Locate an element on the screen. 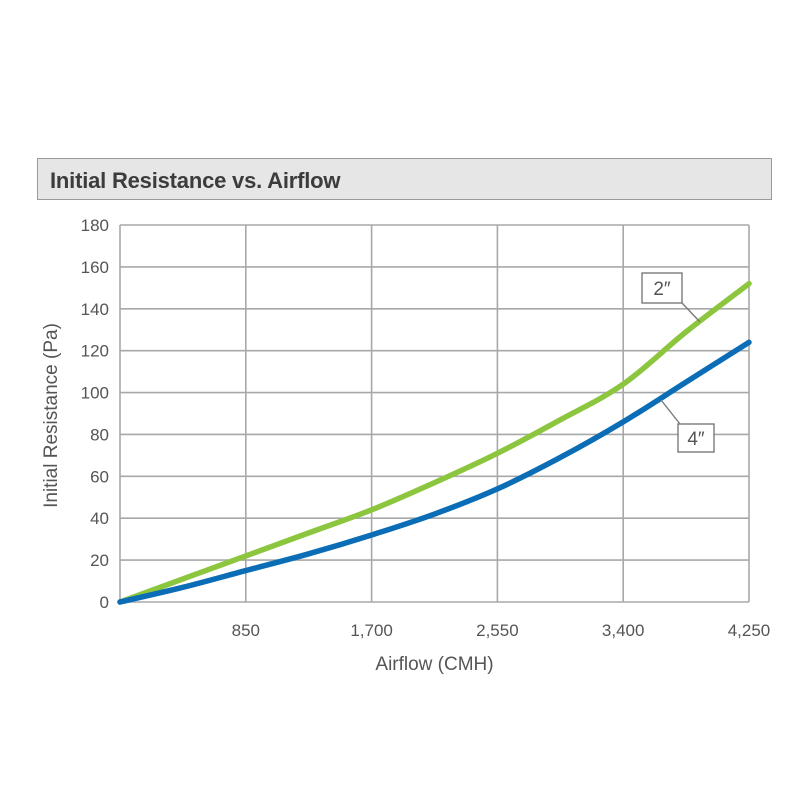 This screenshot has width=800, height=800. callout-label: 4″ is located at coordinates (696, 439).